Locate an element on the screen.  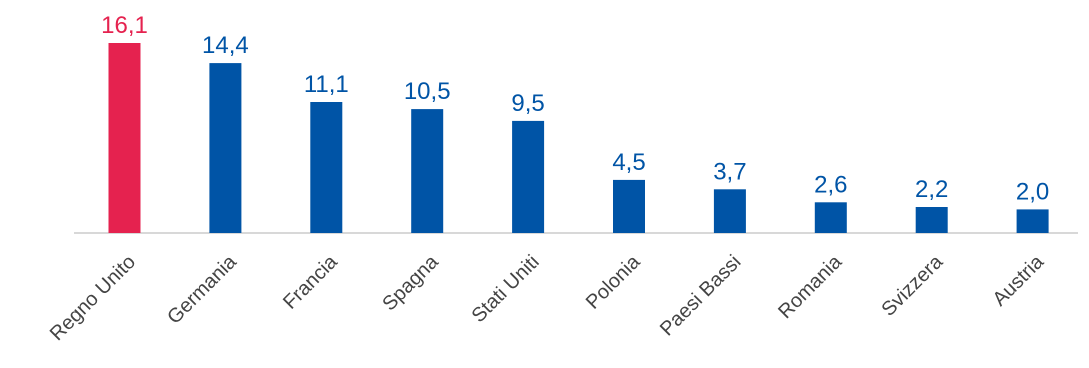
value-label-regno-unito: 16,1 is located at coordinates (124, 25).